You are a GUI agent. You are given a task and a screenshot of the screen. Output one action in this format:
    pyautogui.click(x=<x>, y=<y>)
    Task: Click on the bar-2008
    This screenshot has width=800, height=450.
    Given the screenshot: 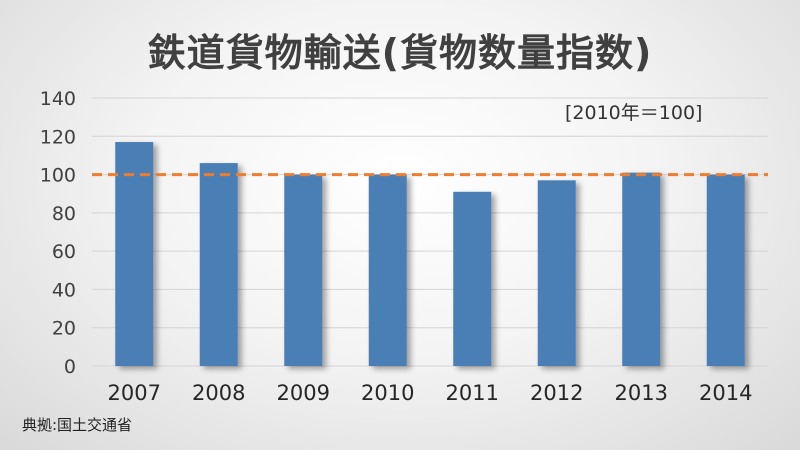 What is the action you would take?
    pyautogui.click(x=218, y=264)
    